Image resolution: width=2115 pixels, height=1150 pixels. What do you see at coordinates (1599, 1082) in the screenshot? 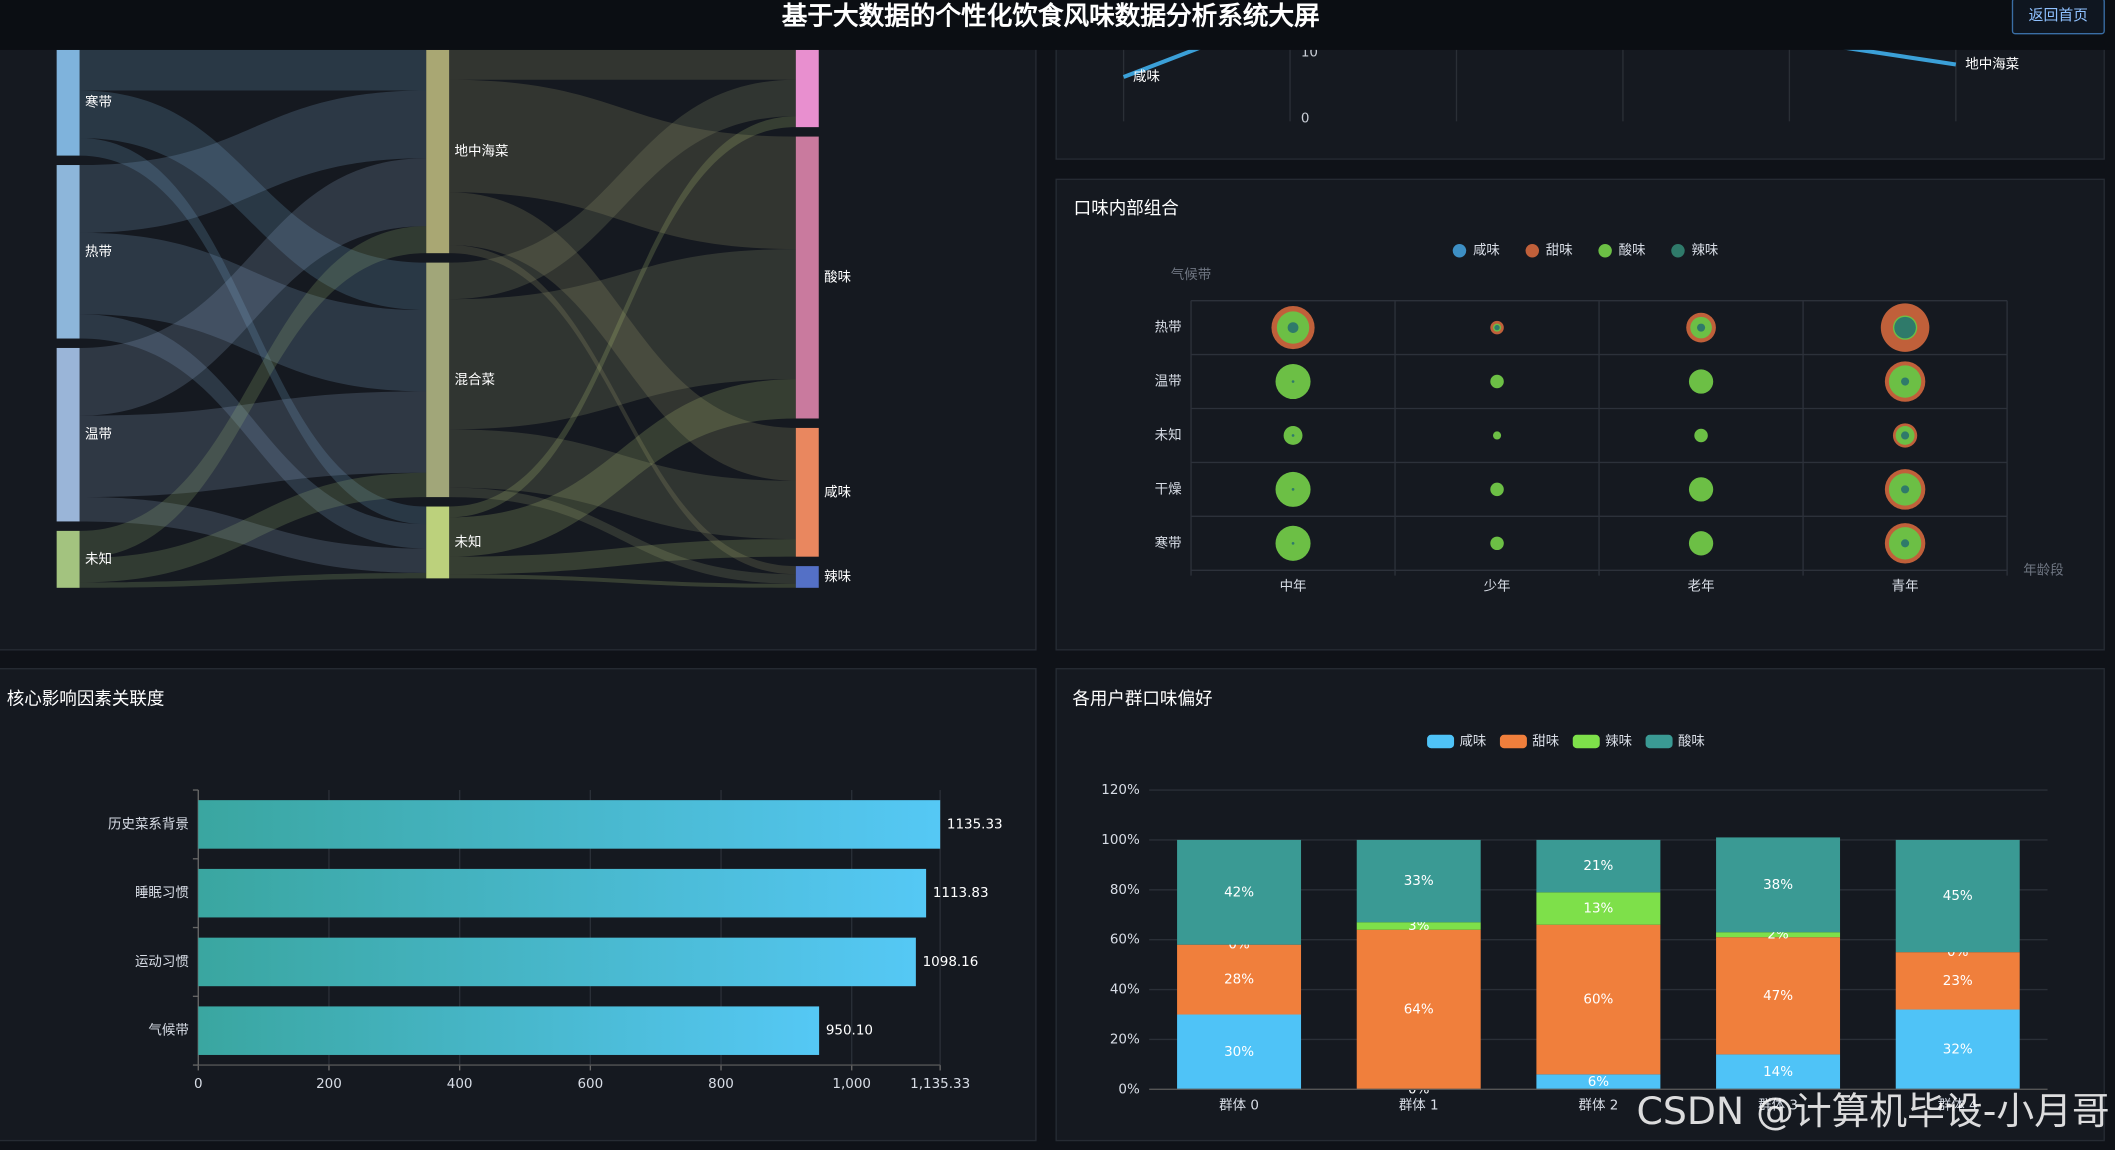
I see `value-label: 6%` at bounding box center [1599, 1082].